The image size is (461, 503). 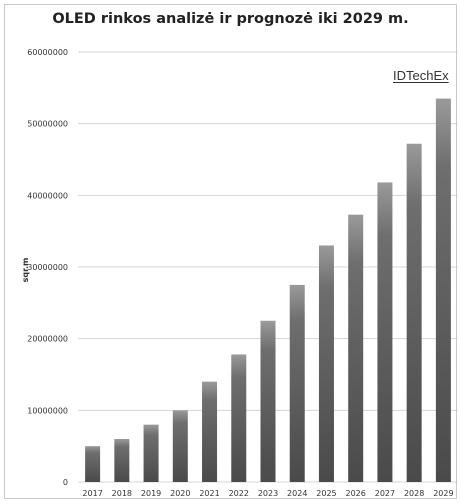 What do you see at coordinates (65, 482) in the screenshot?
I see `y-tick-label: 0` at bounding box center [65, 482].